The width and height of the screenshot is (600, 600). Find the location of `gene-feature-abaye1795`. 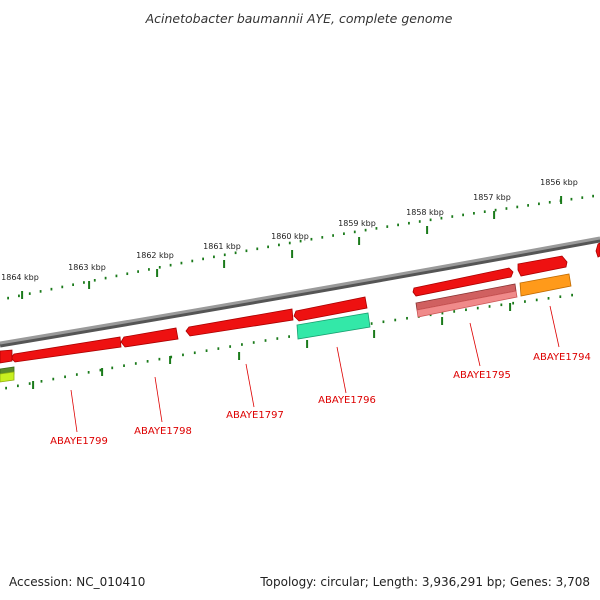

gene-feature-abaye1795 is located at coordinates (463, 282).